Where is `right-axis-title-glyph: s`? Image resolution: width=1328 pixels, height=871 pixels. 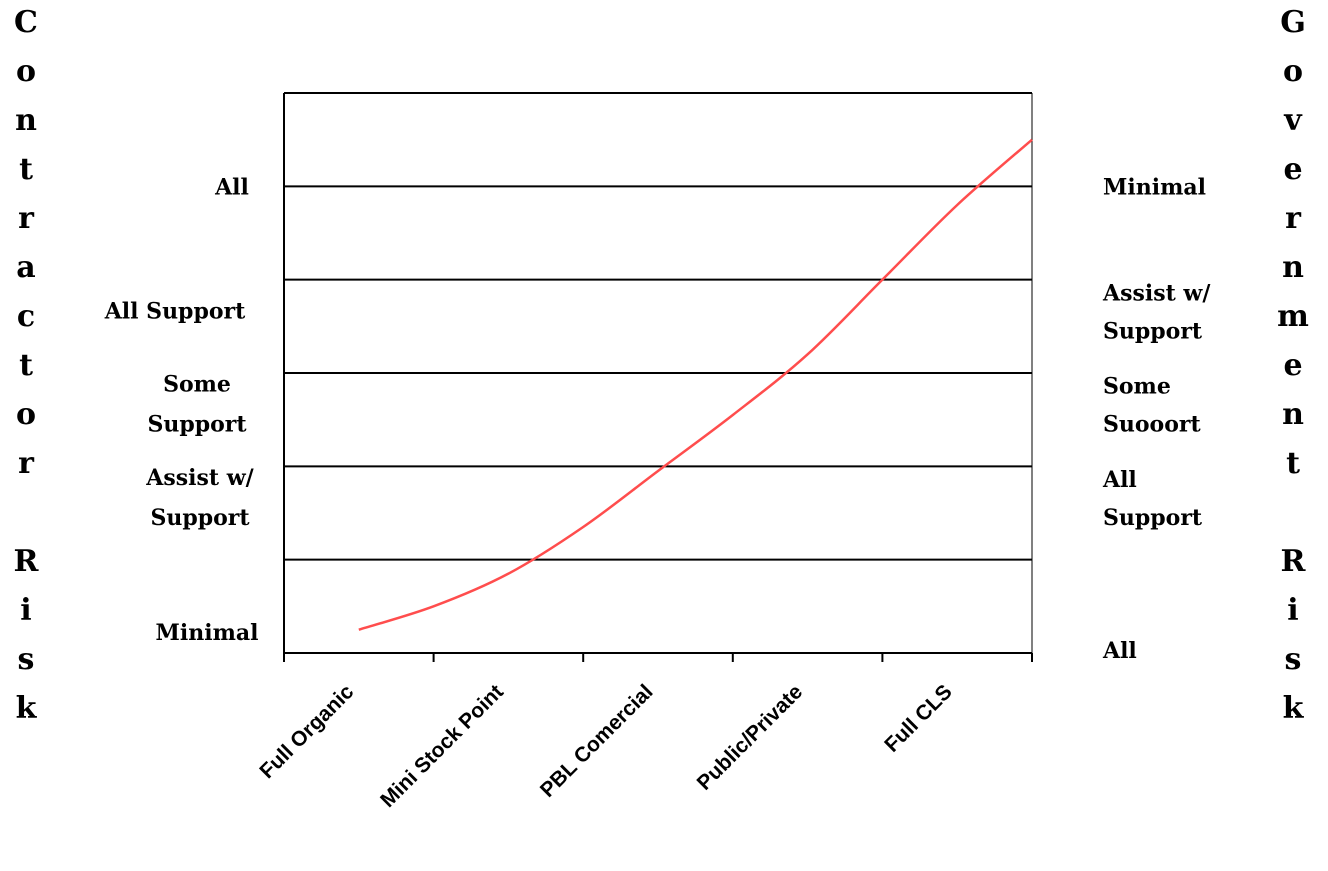
right-axis-title-glyph: s is located at coordinates (1293, 659).